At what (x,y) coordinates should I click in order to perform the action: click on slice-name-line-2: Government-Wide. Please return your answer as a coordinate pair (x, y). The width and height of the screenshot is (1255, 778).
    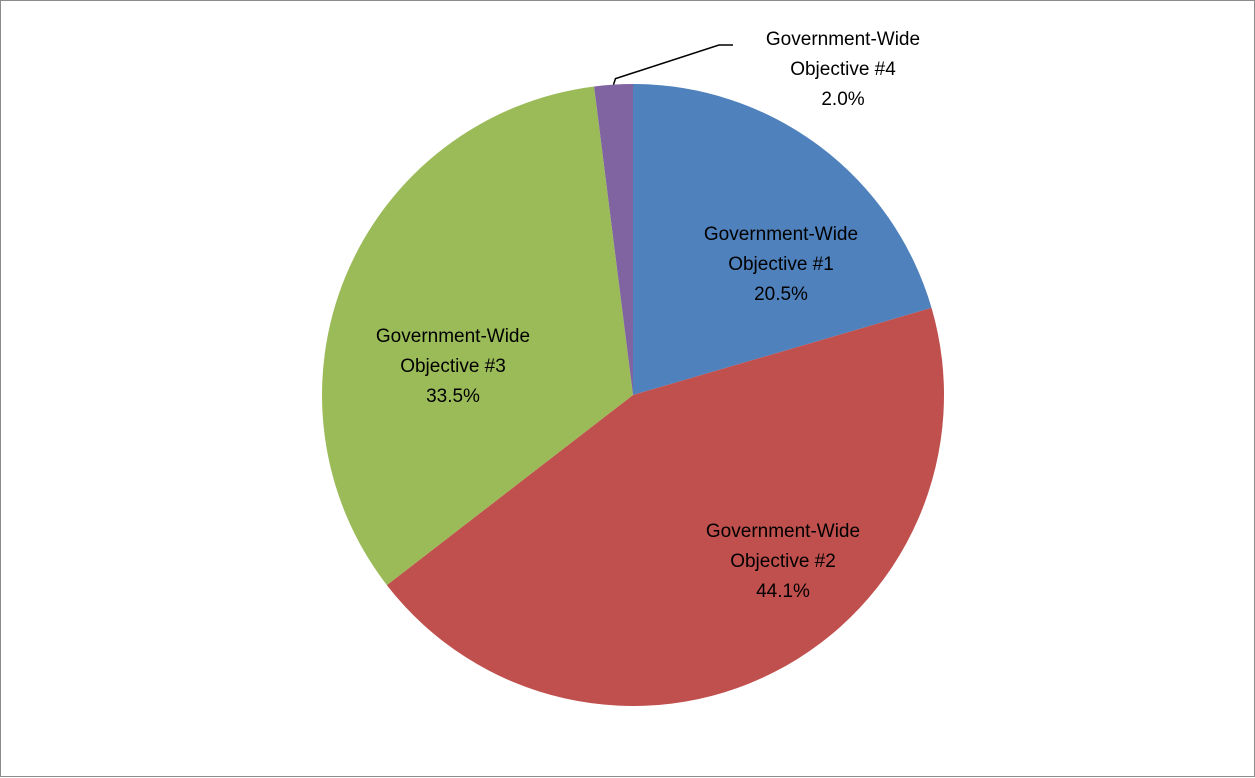
    Looking at the image, I should click on (783, 531).